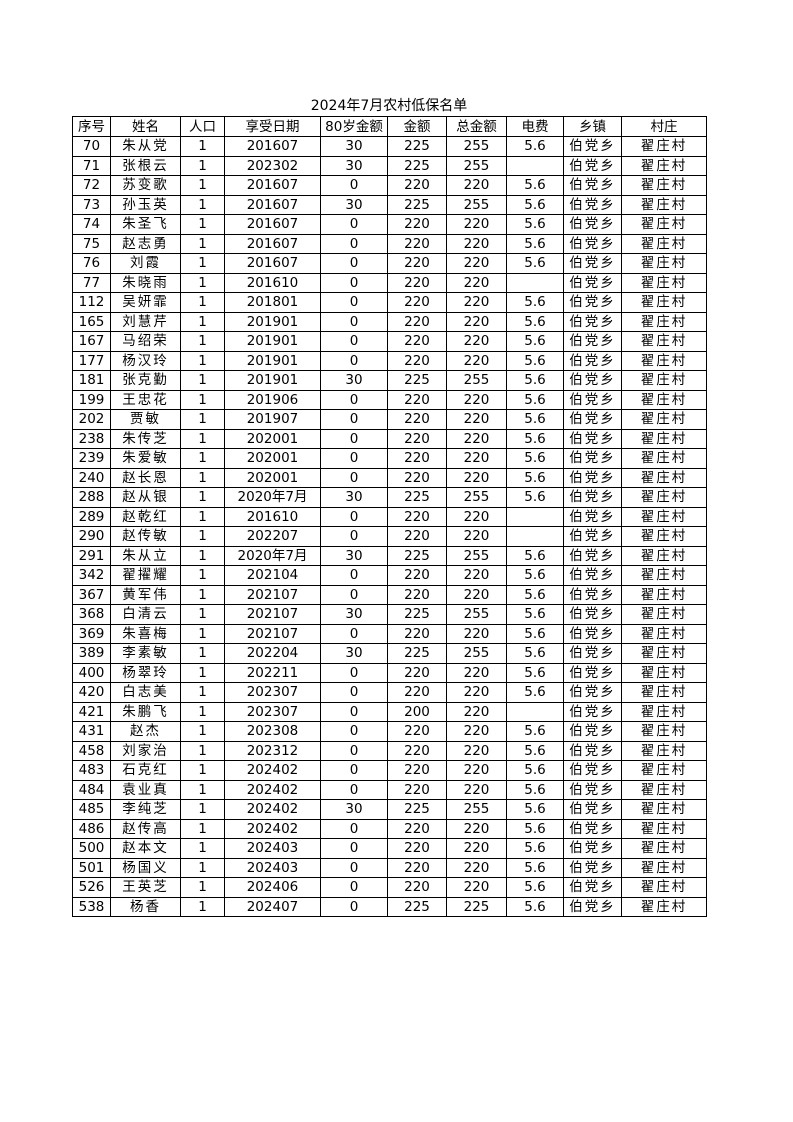  What do you see at coordinates (145, 438) in the screenshot?
I see `cell-name: 朱传芝` at bounding box center [145, 438].